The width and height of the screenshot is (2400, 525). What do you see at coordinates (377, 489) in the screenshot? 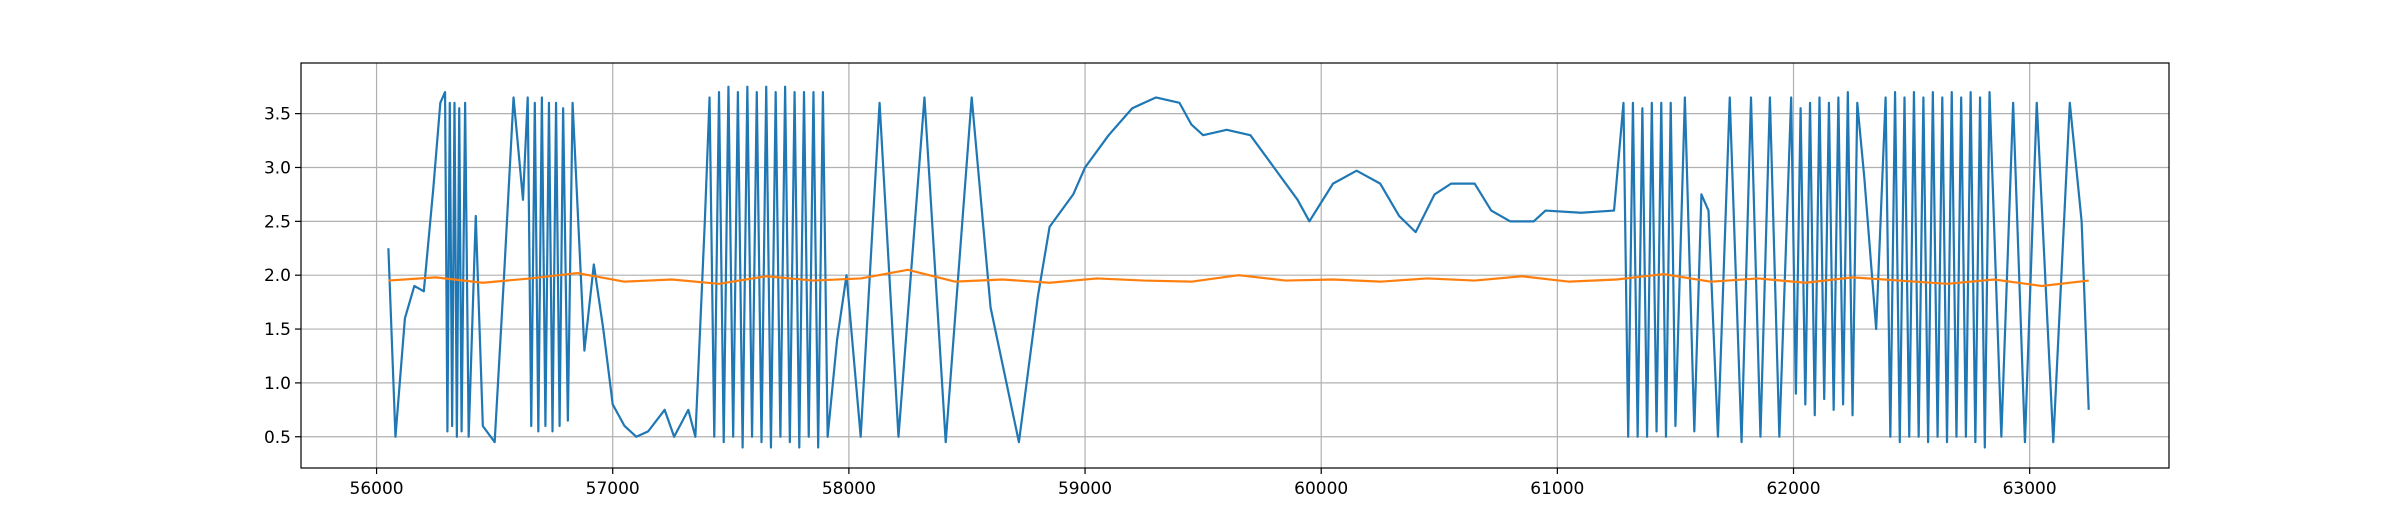
I see `x-tick-label: 56000` at bounding box center [377, 489].